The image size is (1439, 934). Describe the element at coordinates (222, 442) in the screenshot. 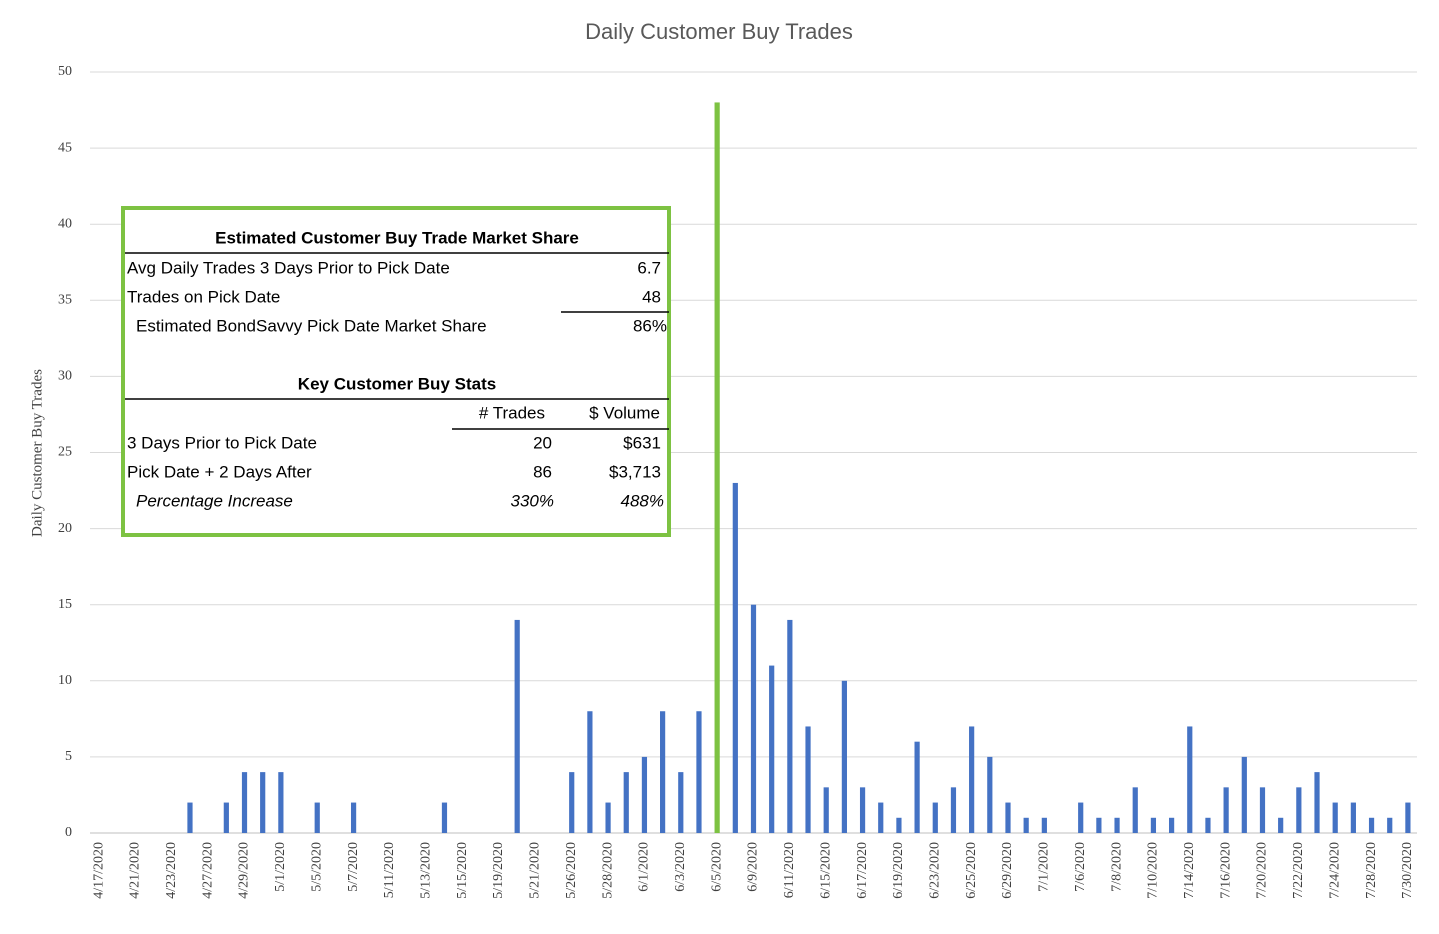

I see `row-label: 3 Days Prior to Pick Date` at that location.